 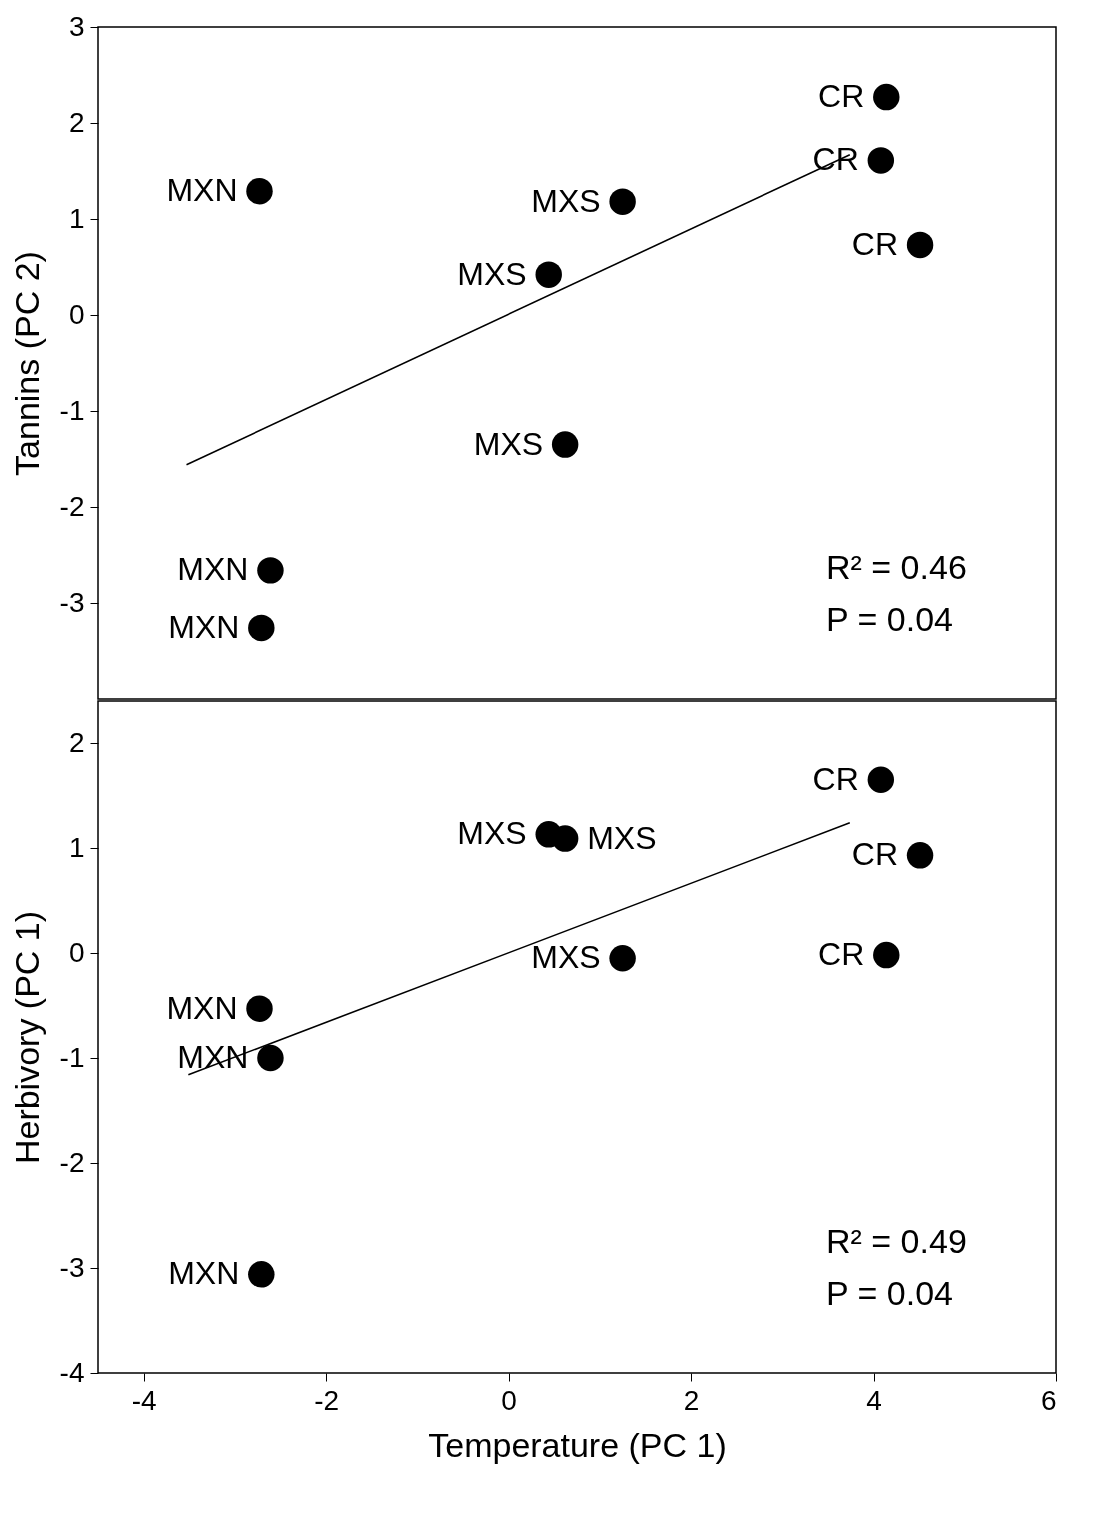 I want to click on x-axis-title: Temperature (PC 1), so click(x=577, y=1444).